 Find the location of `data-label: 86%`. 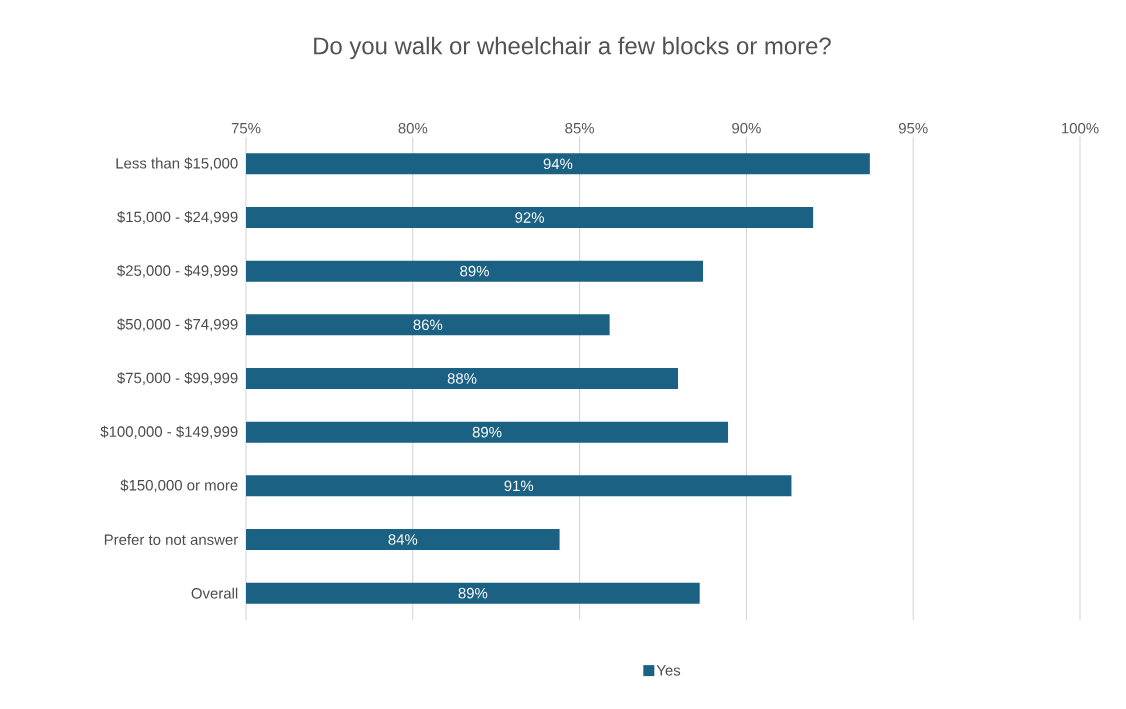

data-label: 86% is located at coordinates (428, 325).